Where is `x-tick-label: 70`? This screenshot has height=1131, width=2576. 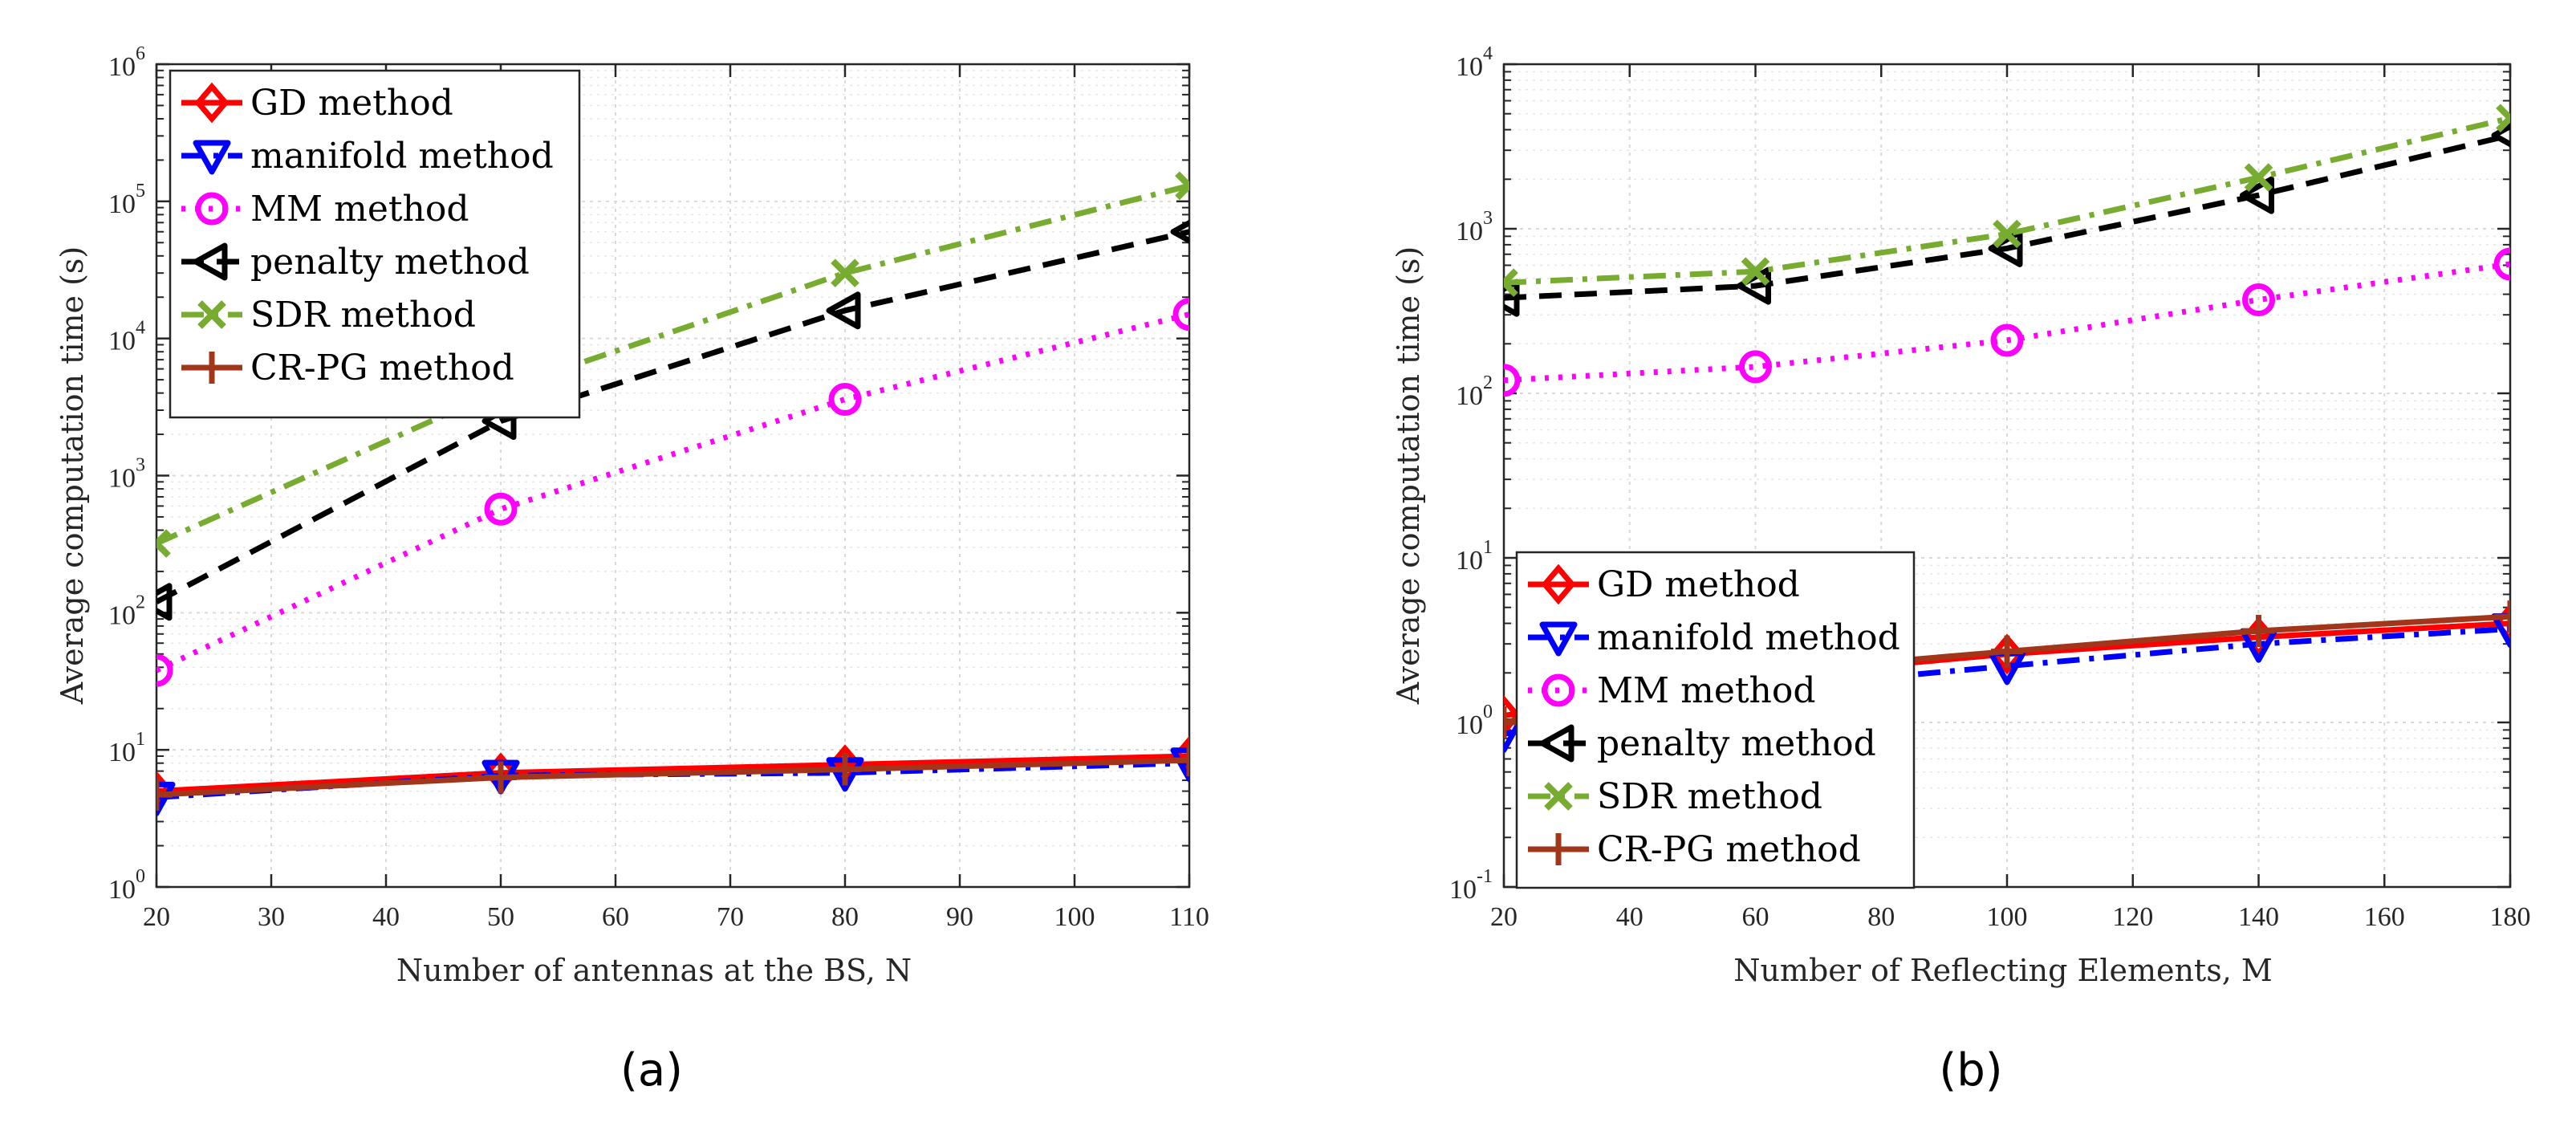
x-tick-label: 70 is located at coordinates (731, 917).